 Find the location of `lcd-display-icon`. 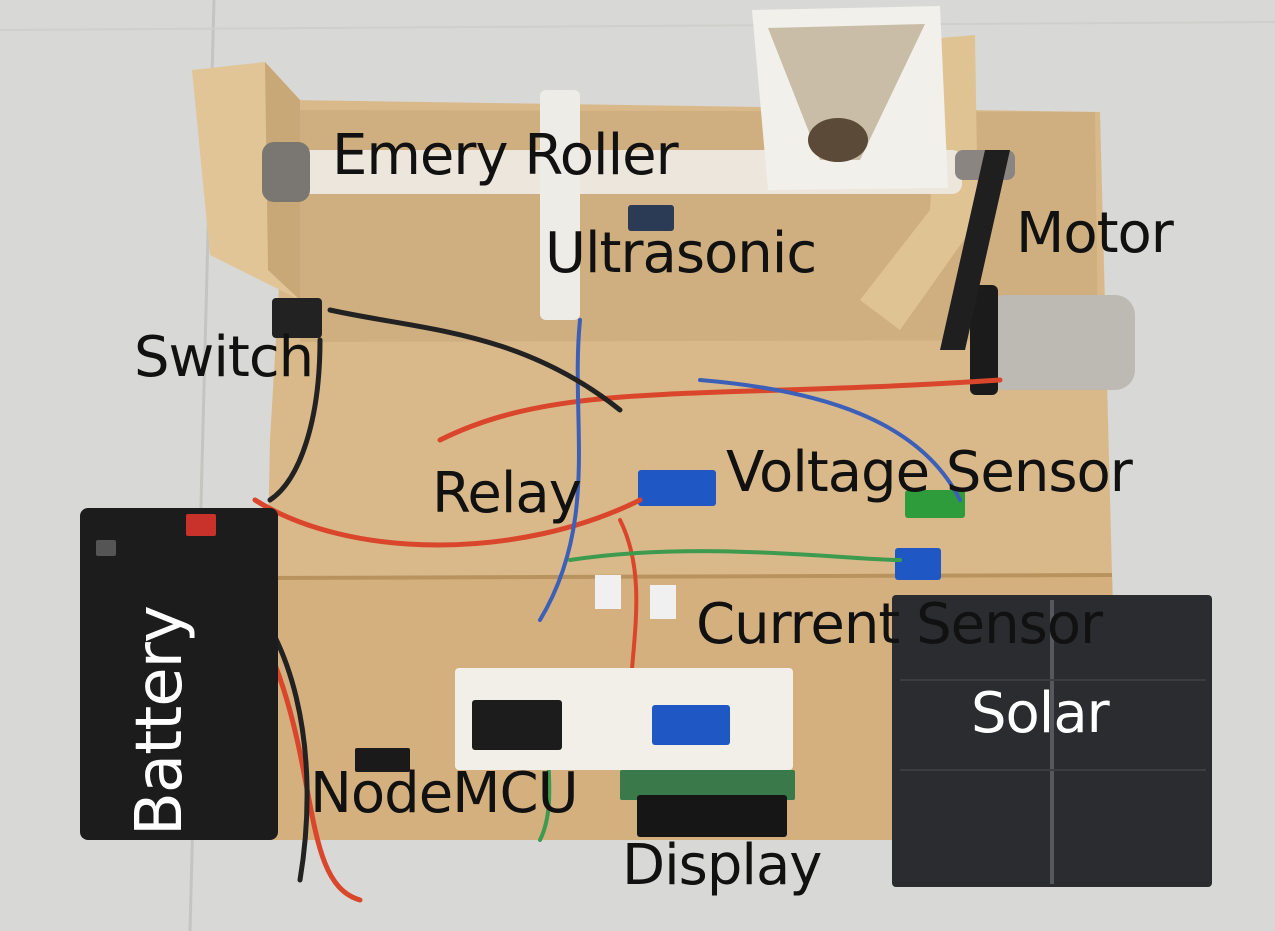

lcd-display-icon is located at coordinates (707, 803).